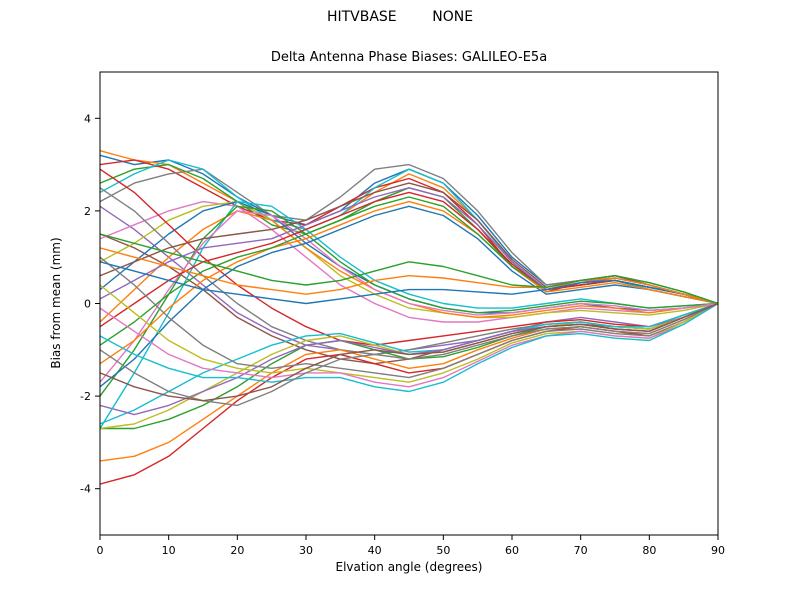 Image resolution: width=800 pixels, height=600 pixels. What do you see at coordinates (400, 17) in the screenshot?
I see `figure-title: HITVBASE NONE` at bounding box center [400, 17].